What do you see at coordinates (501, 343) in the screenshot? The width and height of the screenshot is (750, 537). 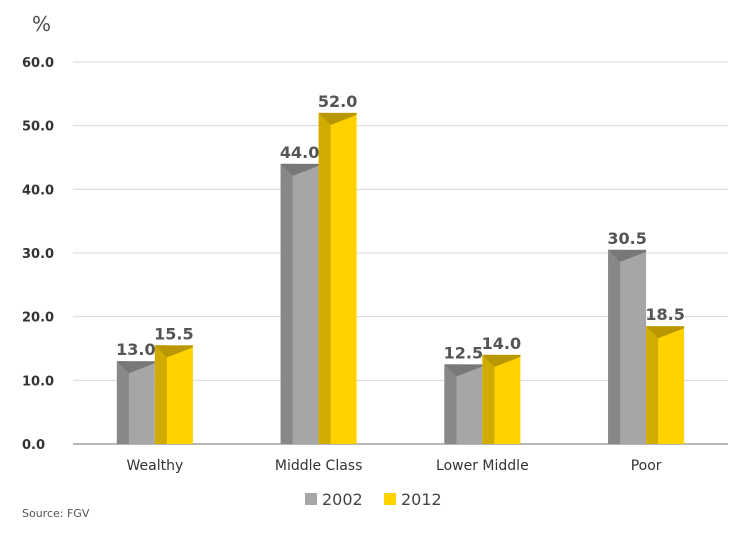 I see `data-label: 14.0` at bounding box center [501, 343].